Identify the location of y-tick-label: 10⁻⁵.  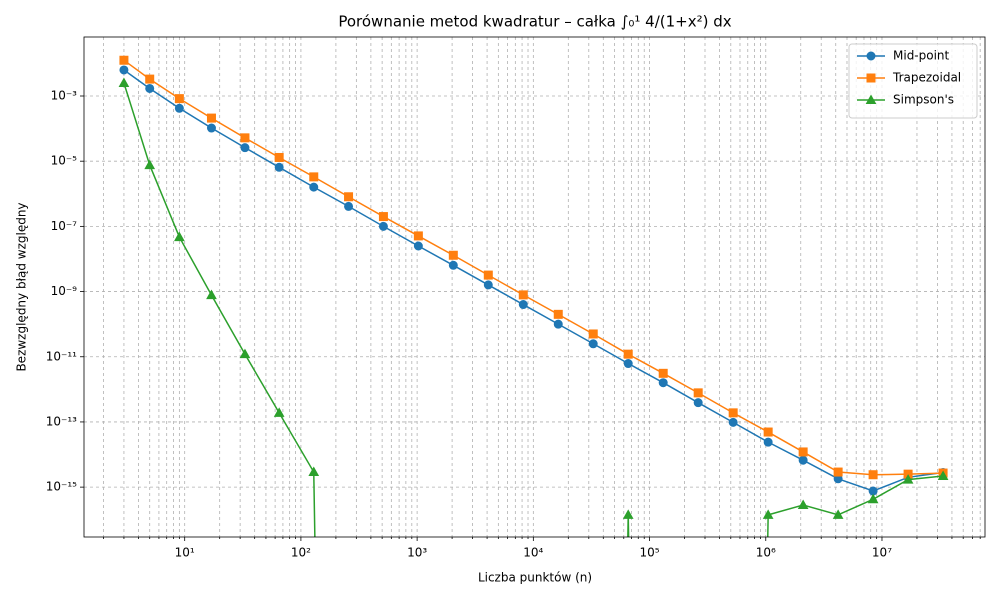
(64, 161).